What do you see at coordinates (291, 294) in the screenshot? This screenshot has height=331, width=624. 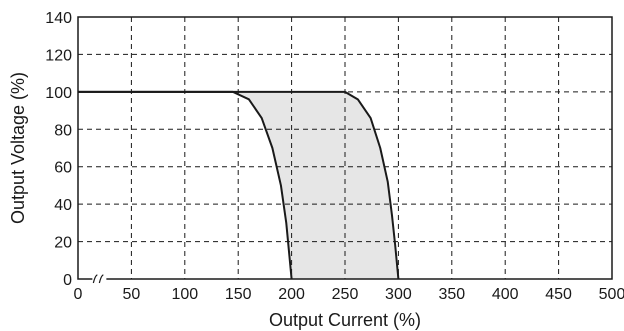 I see `x-tick-label: 200` at bounding box center [291, 294].